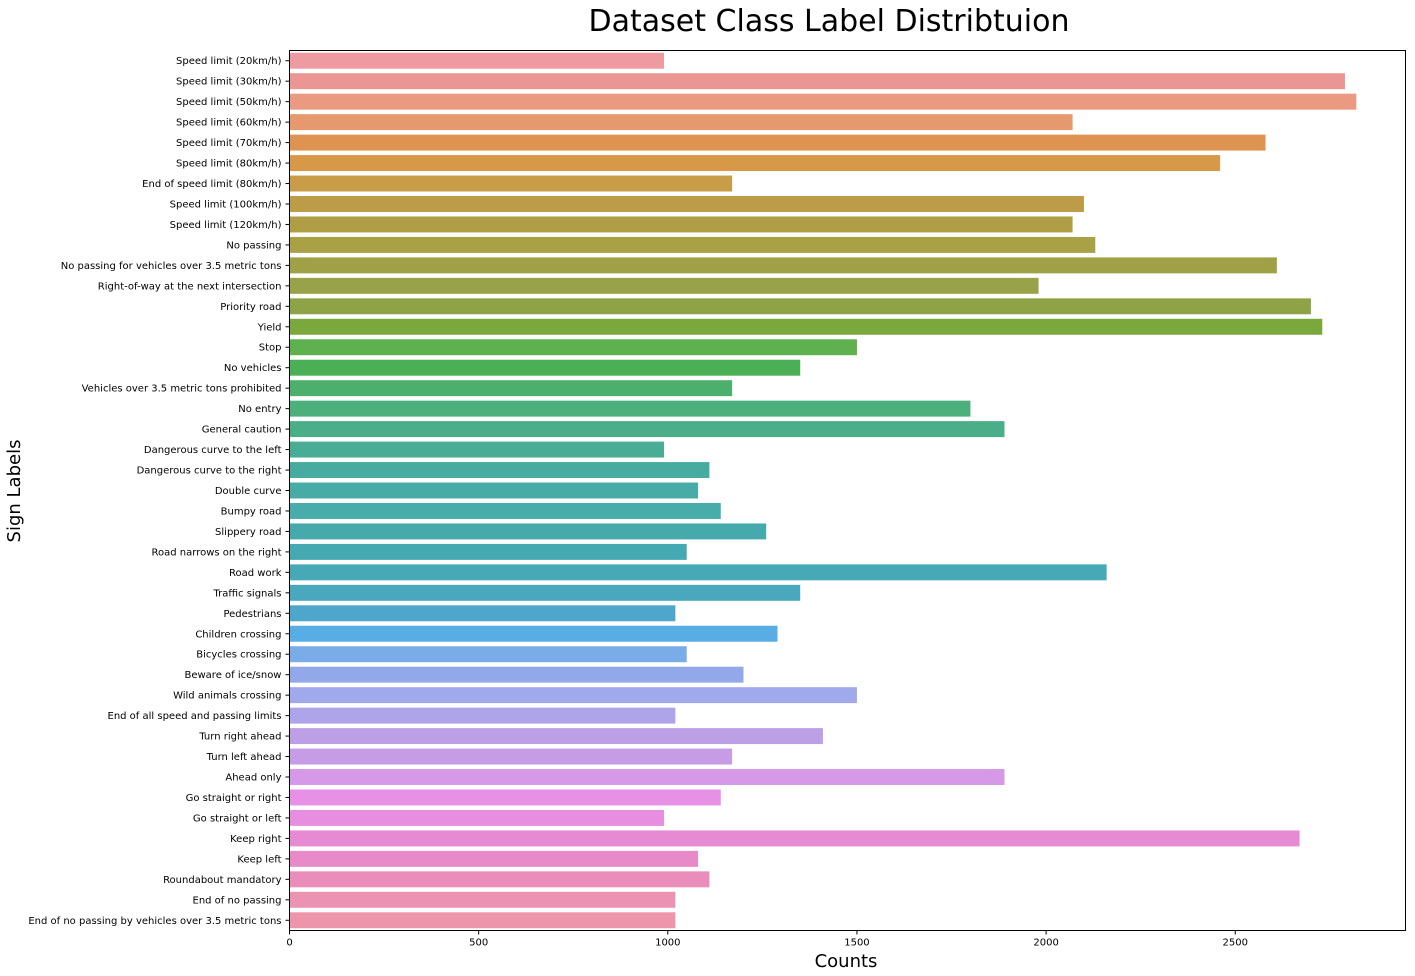 The image size is (1415, 976). Describe the element at coordinates (667, 943) in the screenshot. I see `x-tick-label: 1000` at that location.